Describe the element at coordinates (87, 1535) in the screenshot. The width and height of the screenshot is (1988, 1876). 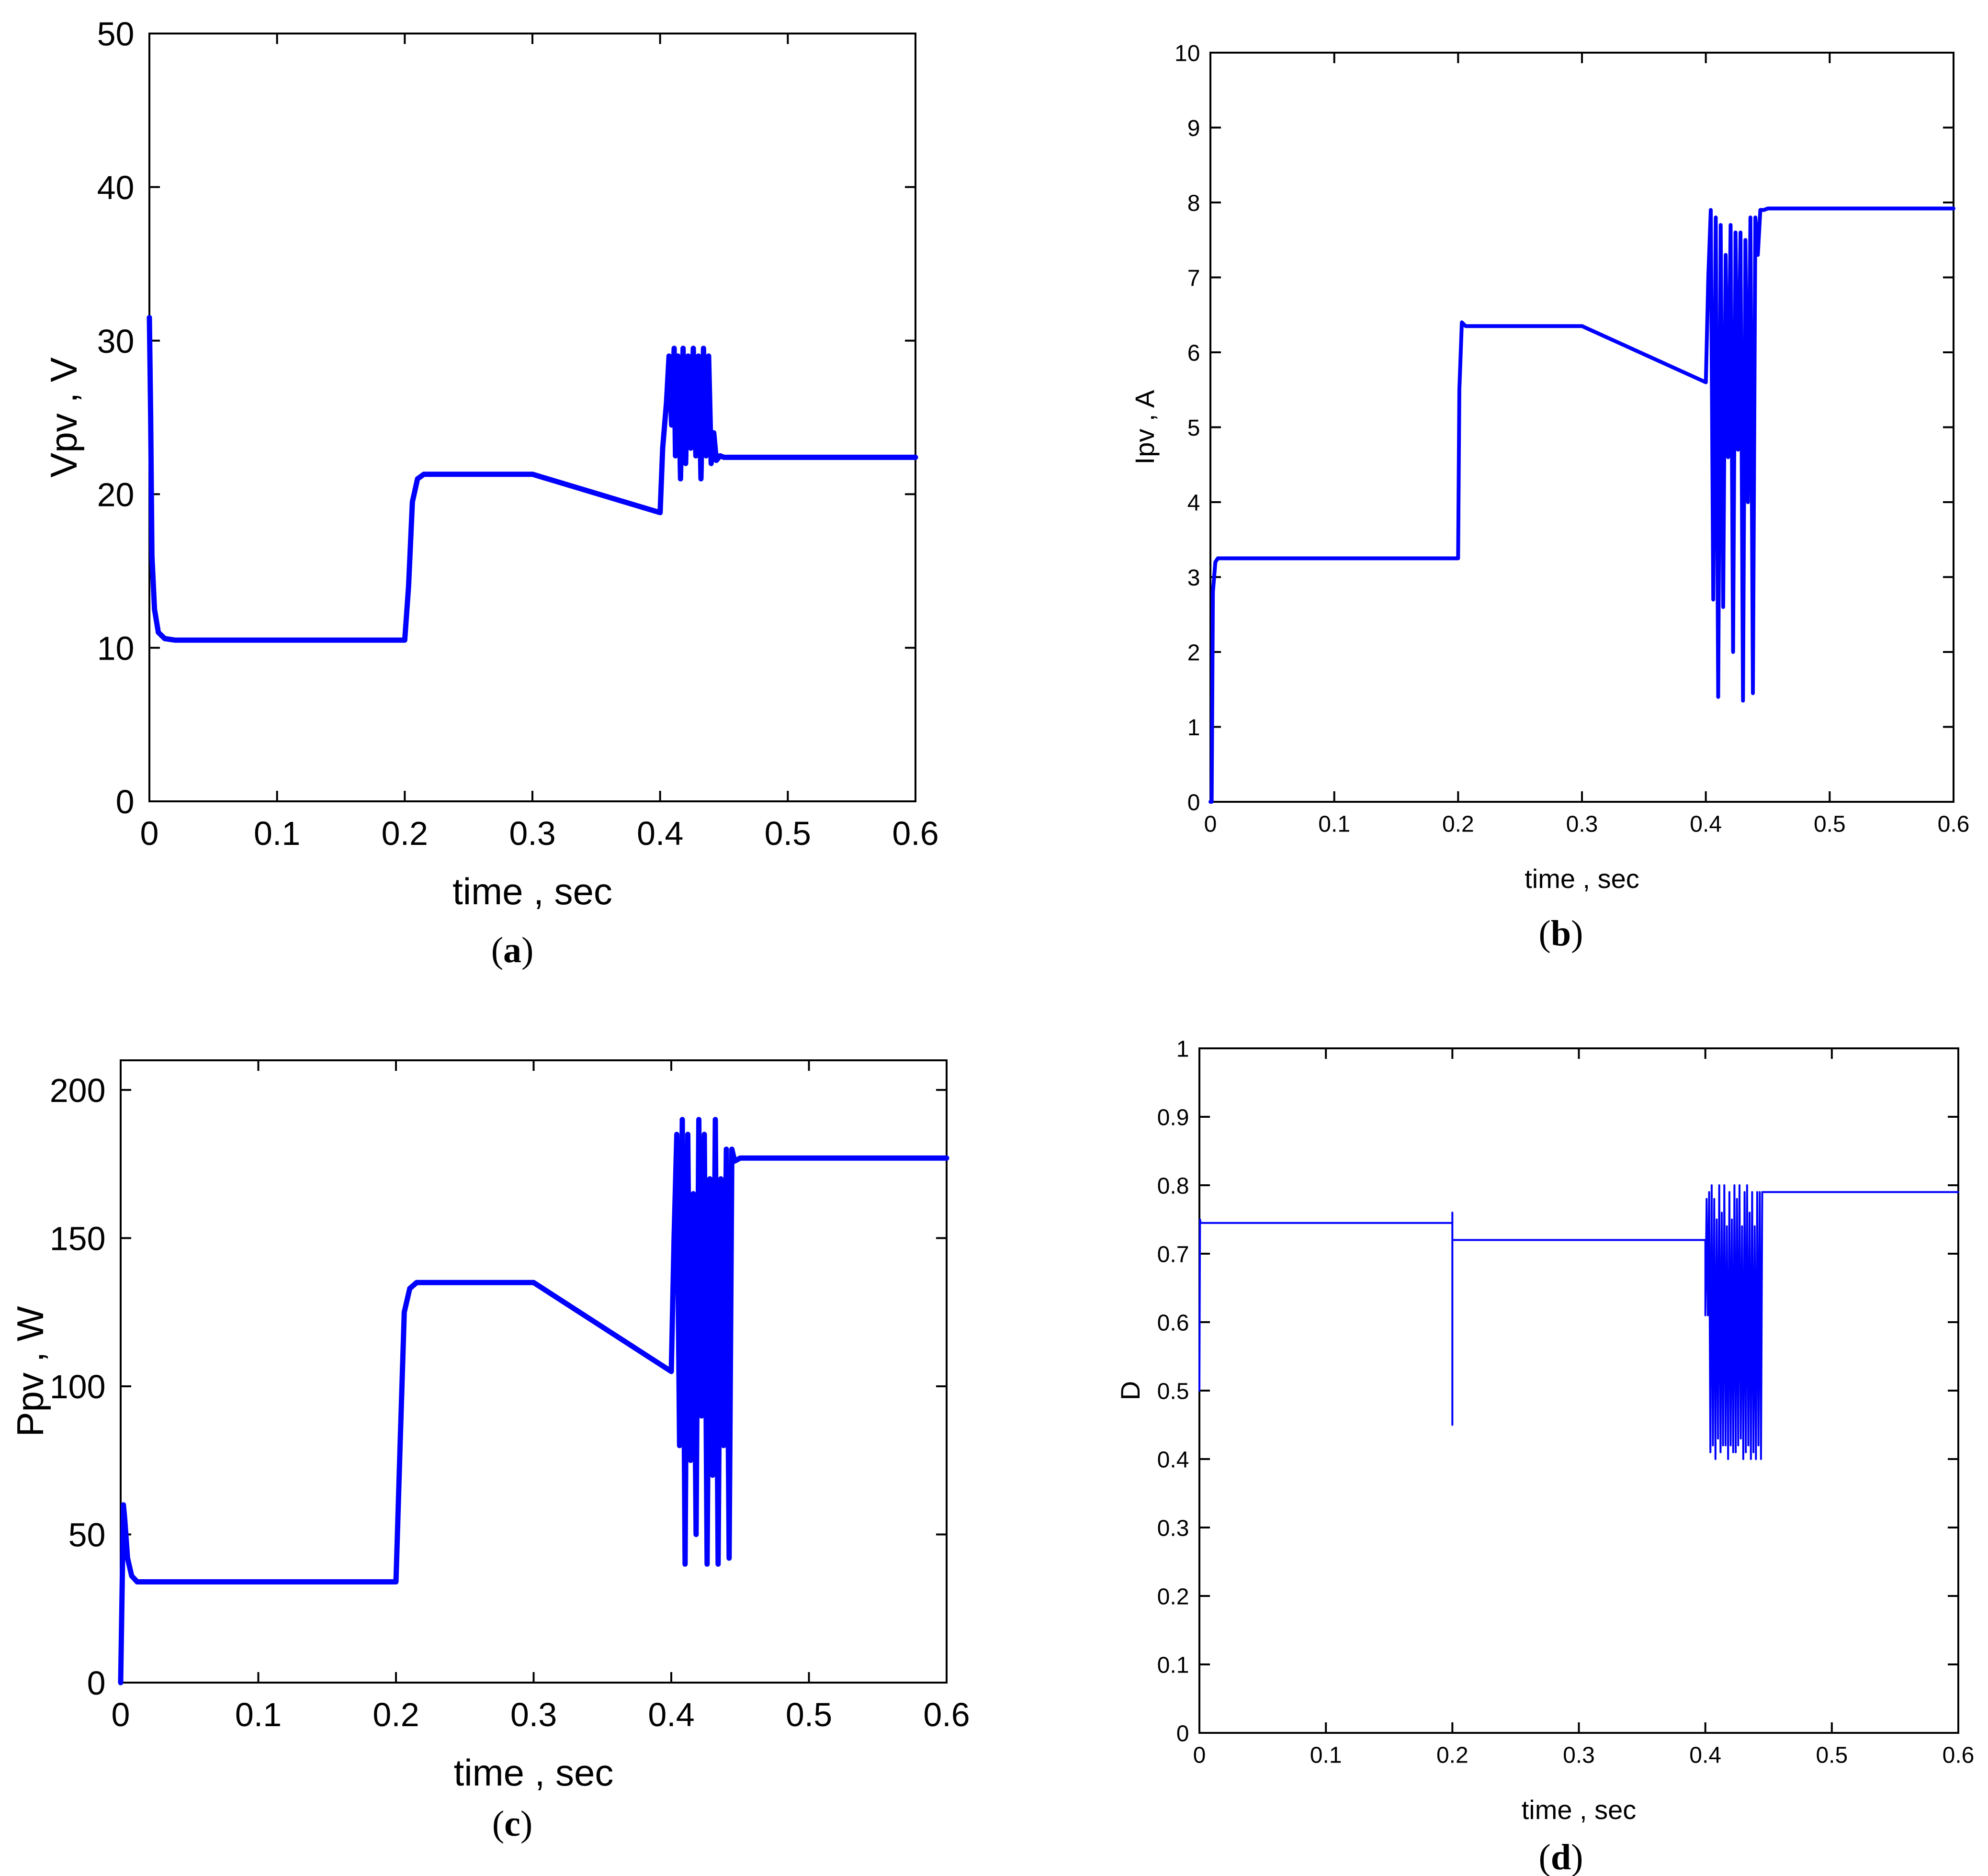
I see `y-tick-label-c: 50` at that location.